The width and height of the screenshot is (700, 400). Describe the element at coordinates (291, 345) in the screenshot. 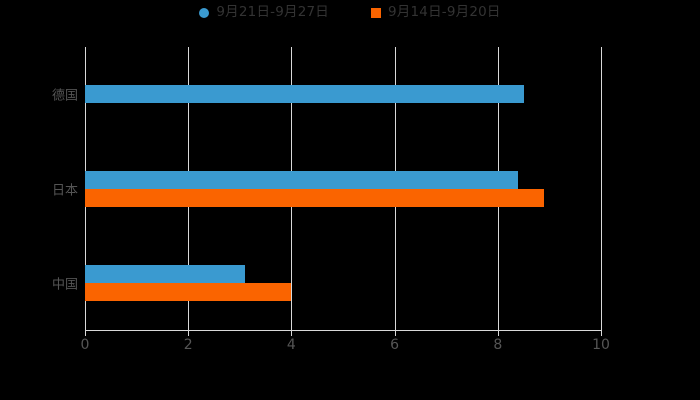

I see `x-tick-label-4: 4` at that location.